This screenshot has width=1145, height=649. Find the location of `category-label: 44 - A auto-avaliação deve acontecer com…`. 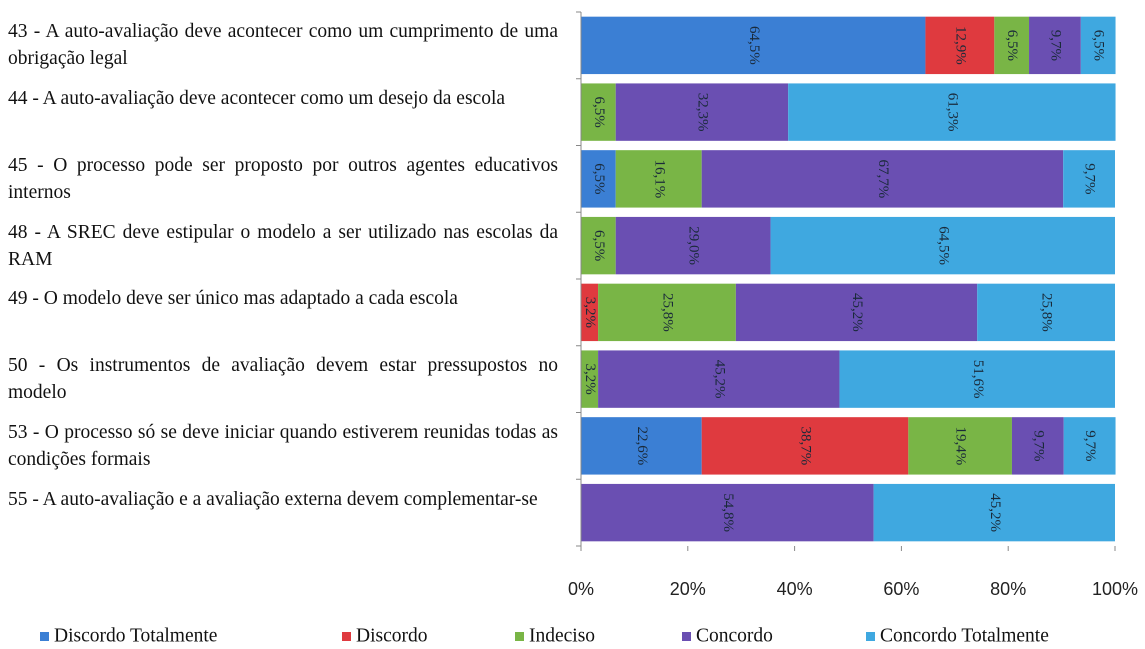

category-label: 44 - A auto-avaliação deve acontecer com… is located at coordinates (257, 99).